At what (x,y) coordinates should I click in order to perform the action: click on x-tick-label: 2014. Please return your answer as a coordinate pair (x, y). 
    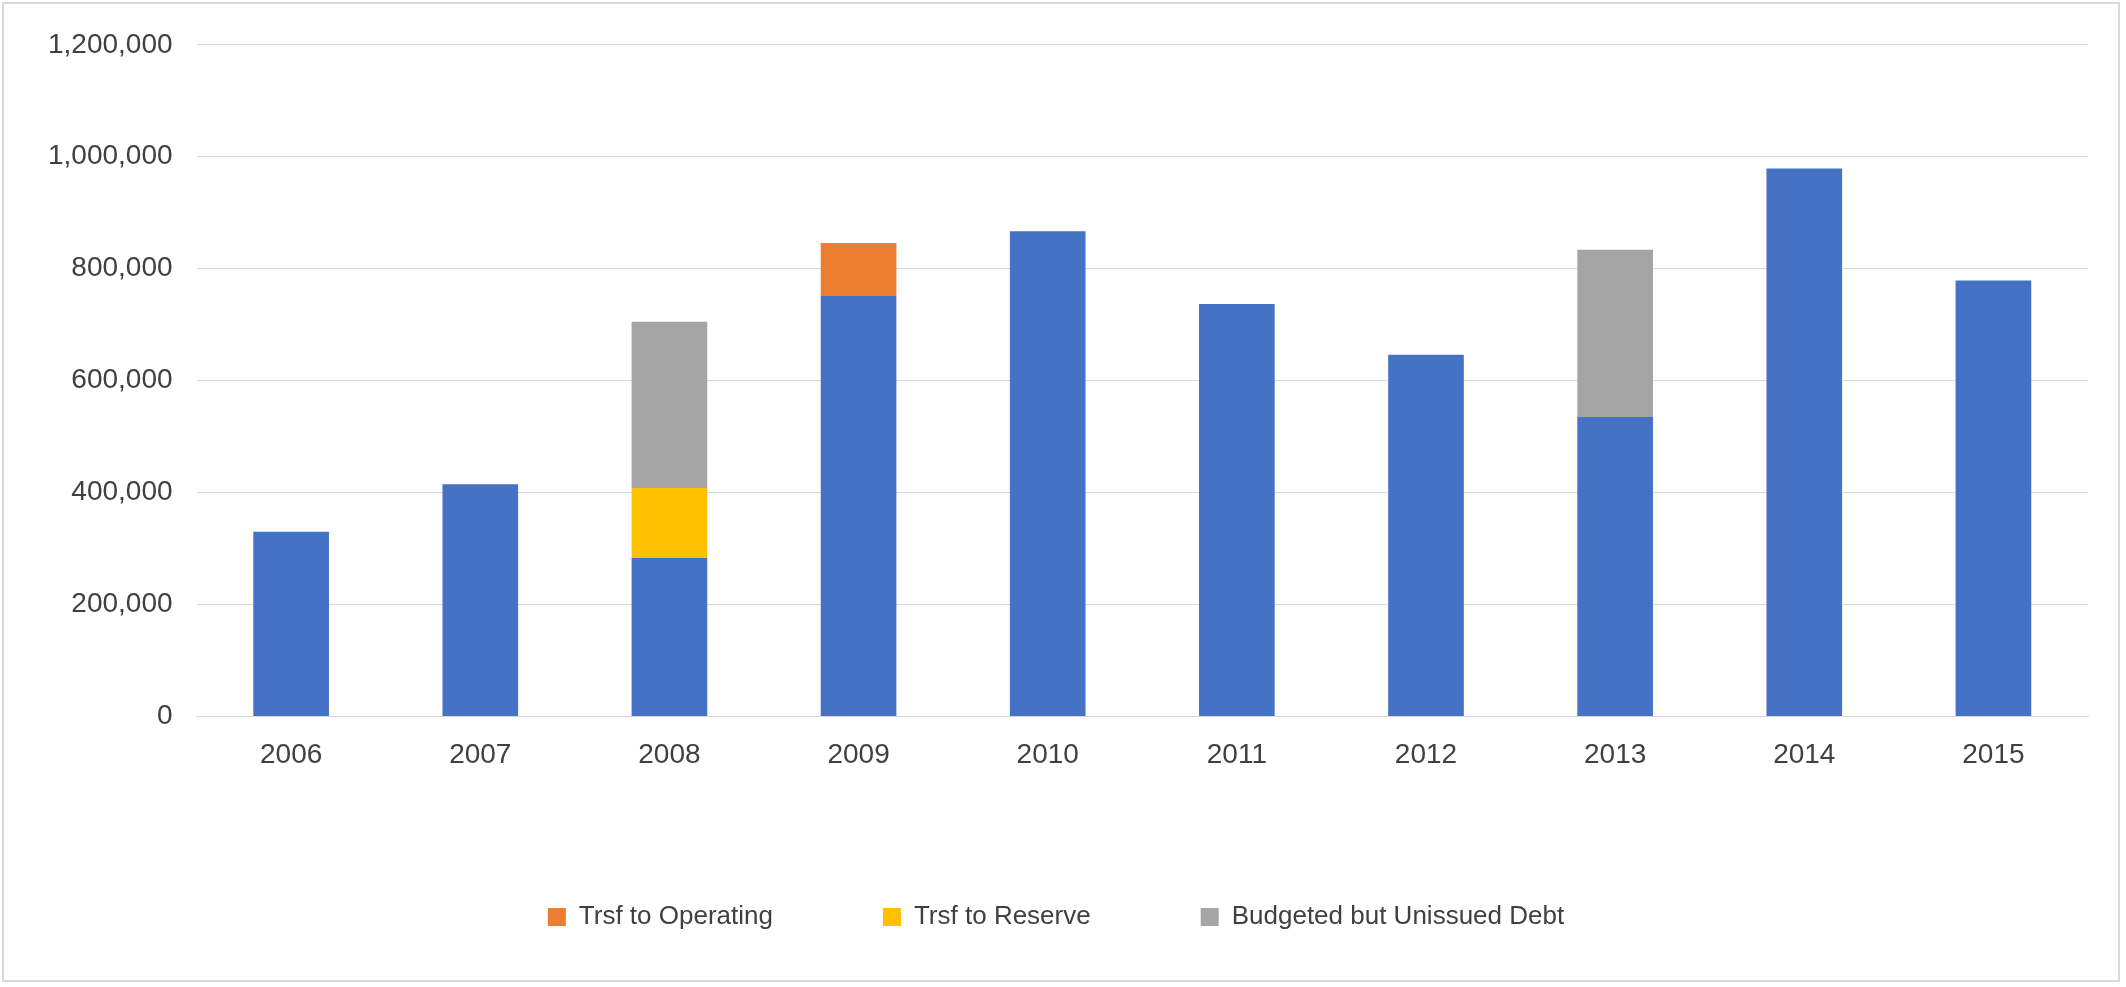
    Looking at the image, I should click on (1804, 753).